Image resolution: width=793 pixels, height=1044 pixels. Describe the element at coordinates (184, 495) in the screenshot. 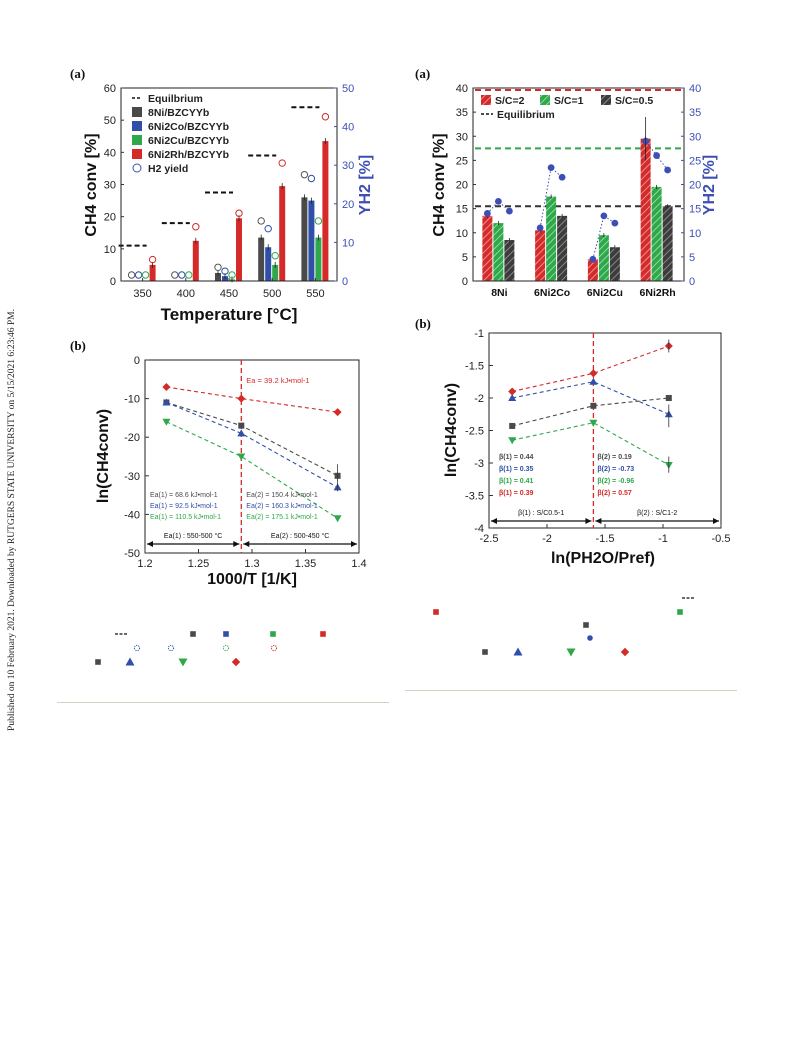

I see `ea1-label: Ea(1) = 68.6 kJ•mol-1` at that location.